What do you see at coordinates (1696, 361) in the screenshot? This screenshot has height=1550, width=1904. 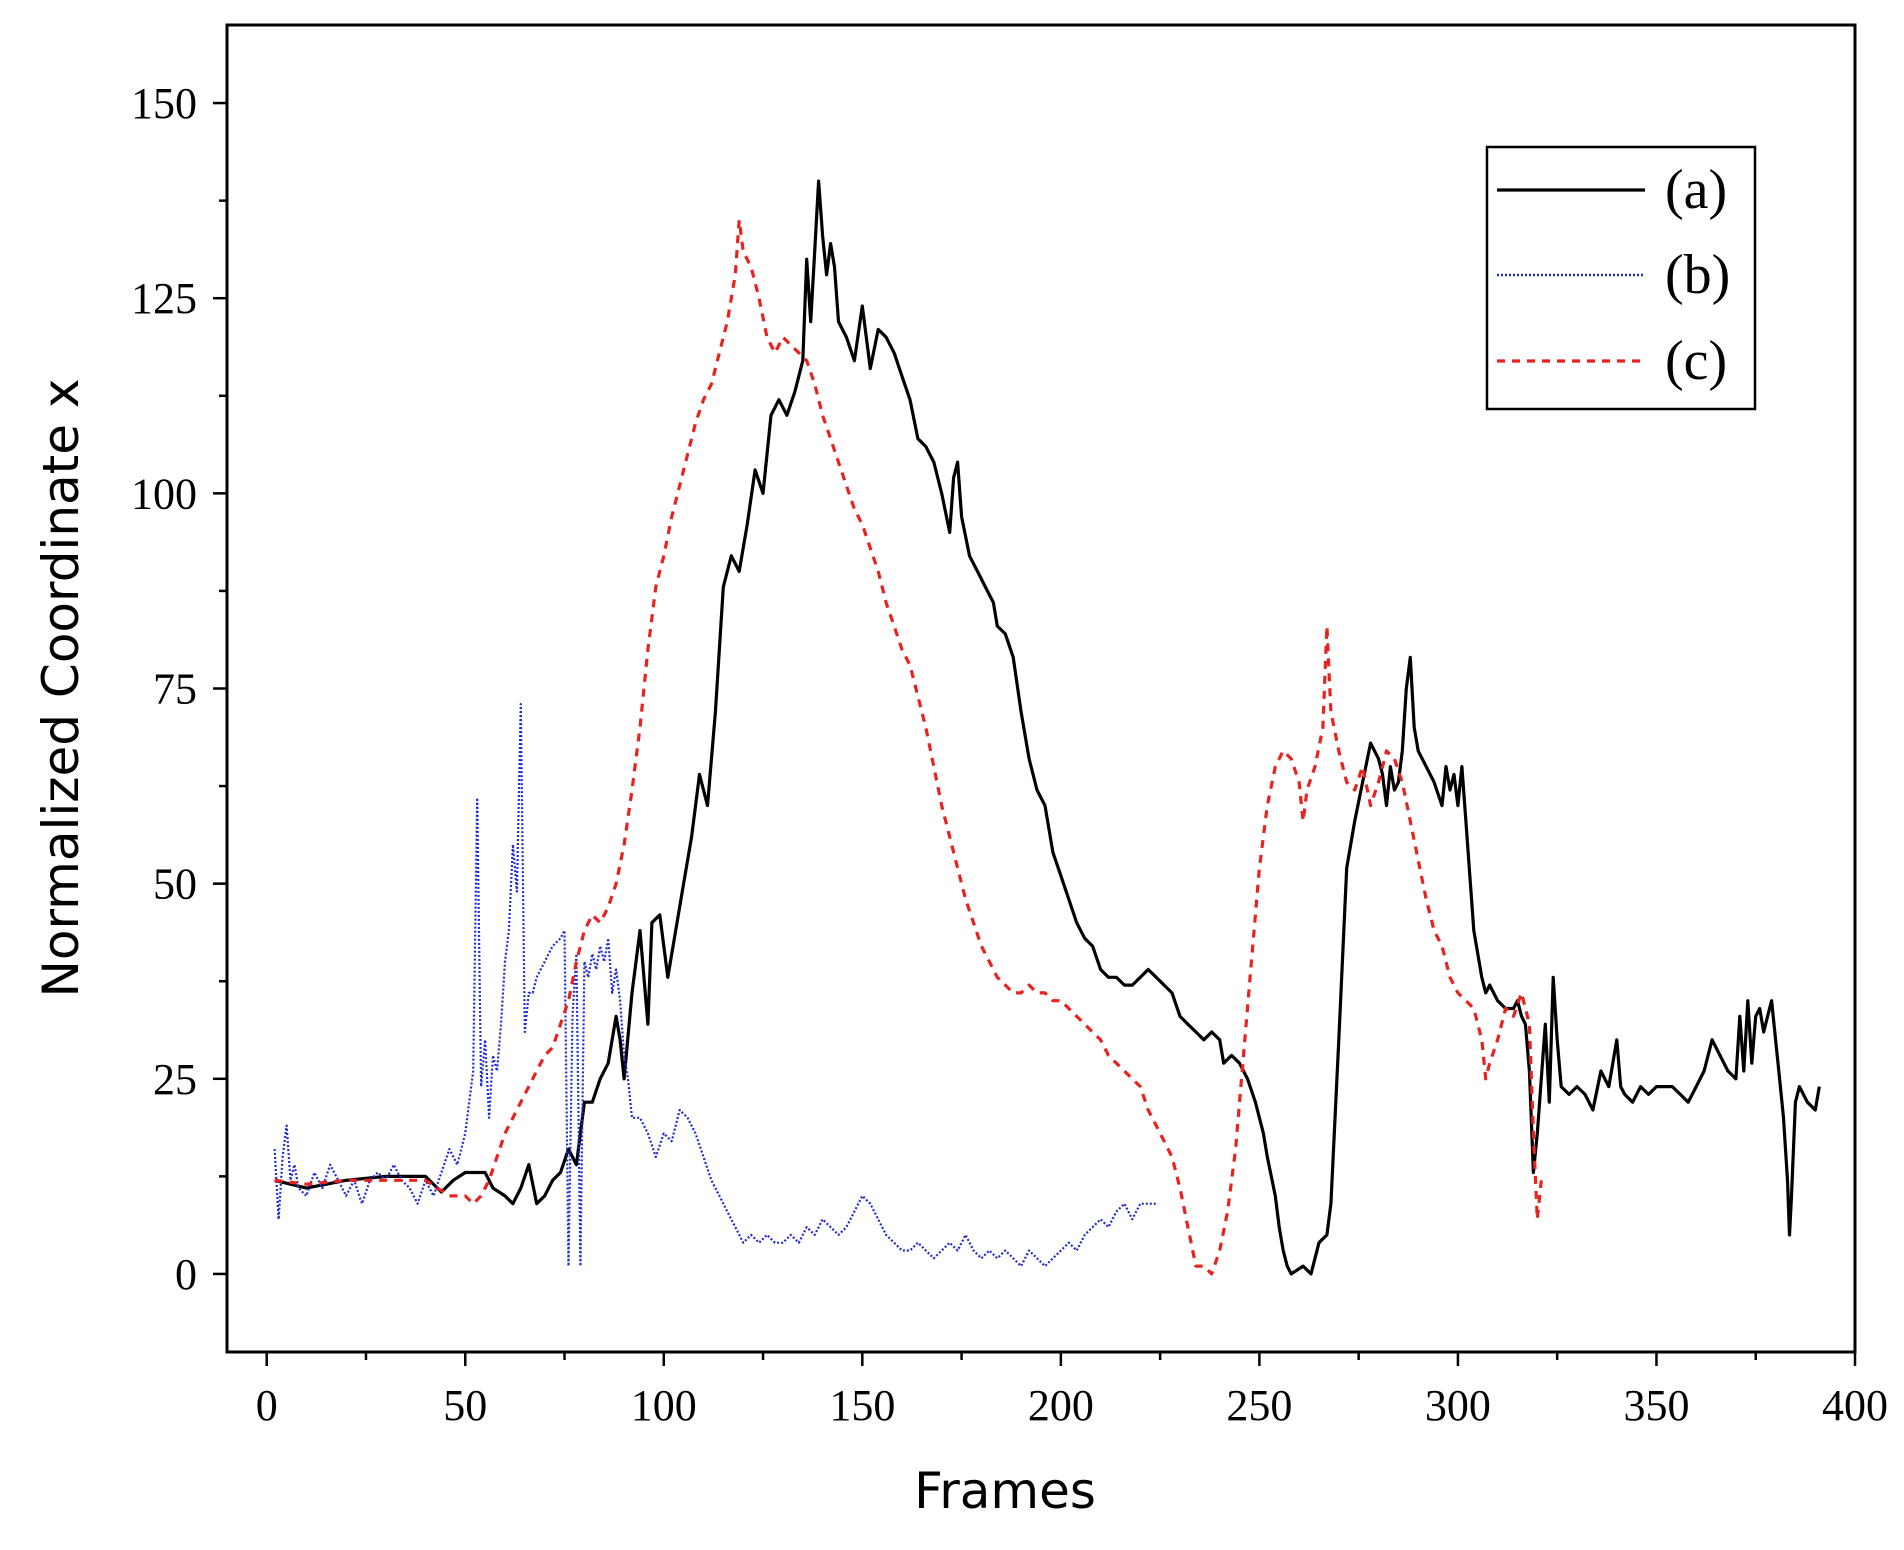 I see `legend-label-c: (c)` at bounding box center [1696, 361].